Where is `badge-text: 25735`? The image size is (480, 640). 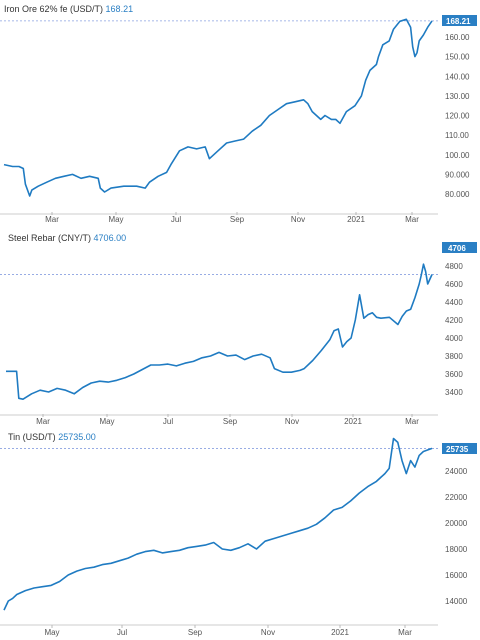
badge-text: 25735 is located at coordinates (457, 449).